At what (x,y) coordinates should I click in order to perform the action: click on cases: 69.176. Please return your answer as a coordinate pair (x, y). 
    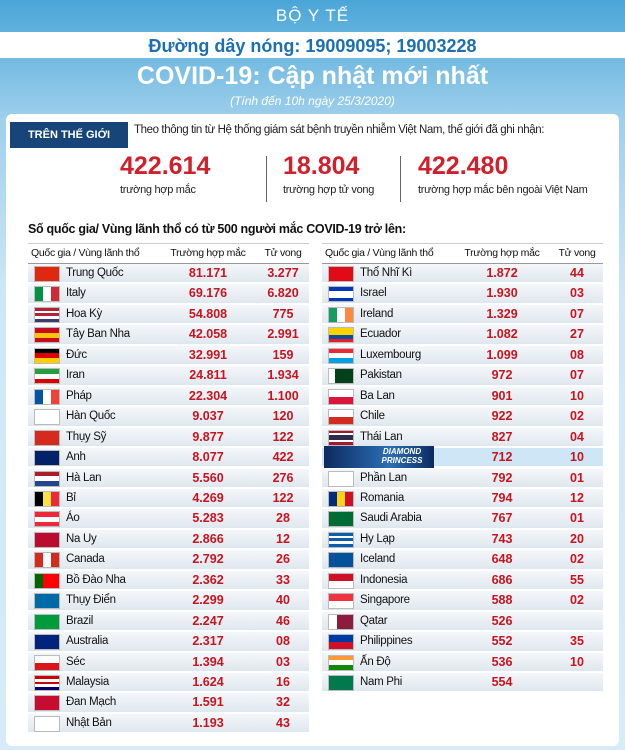
    Looking at the image, I should click on (208, 293).